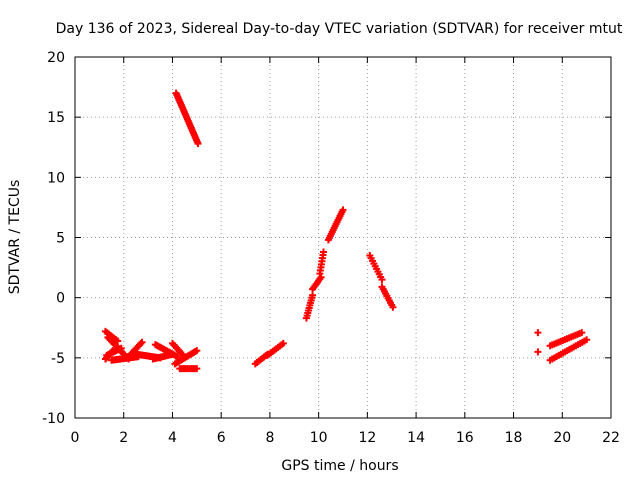 The width and height of the screenshot is (640, 480). Describe the element at coordinates (416, 438) in the screenshot. I see `x-tick-label: 14` at that location.